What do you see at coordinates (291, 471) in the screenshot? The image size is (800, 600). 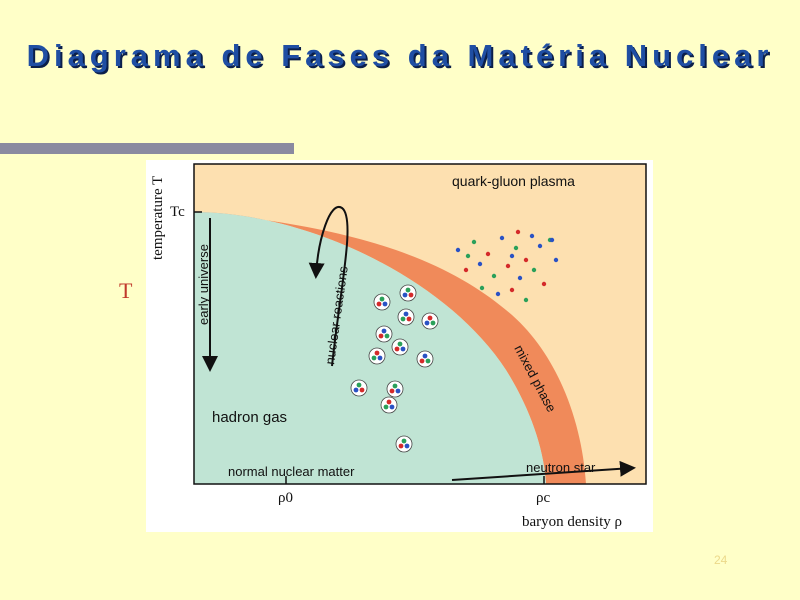 I see `normal-nuclear-matter-label: normal nuclear matter` at bounding box center [291, 471].